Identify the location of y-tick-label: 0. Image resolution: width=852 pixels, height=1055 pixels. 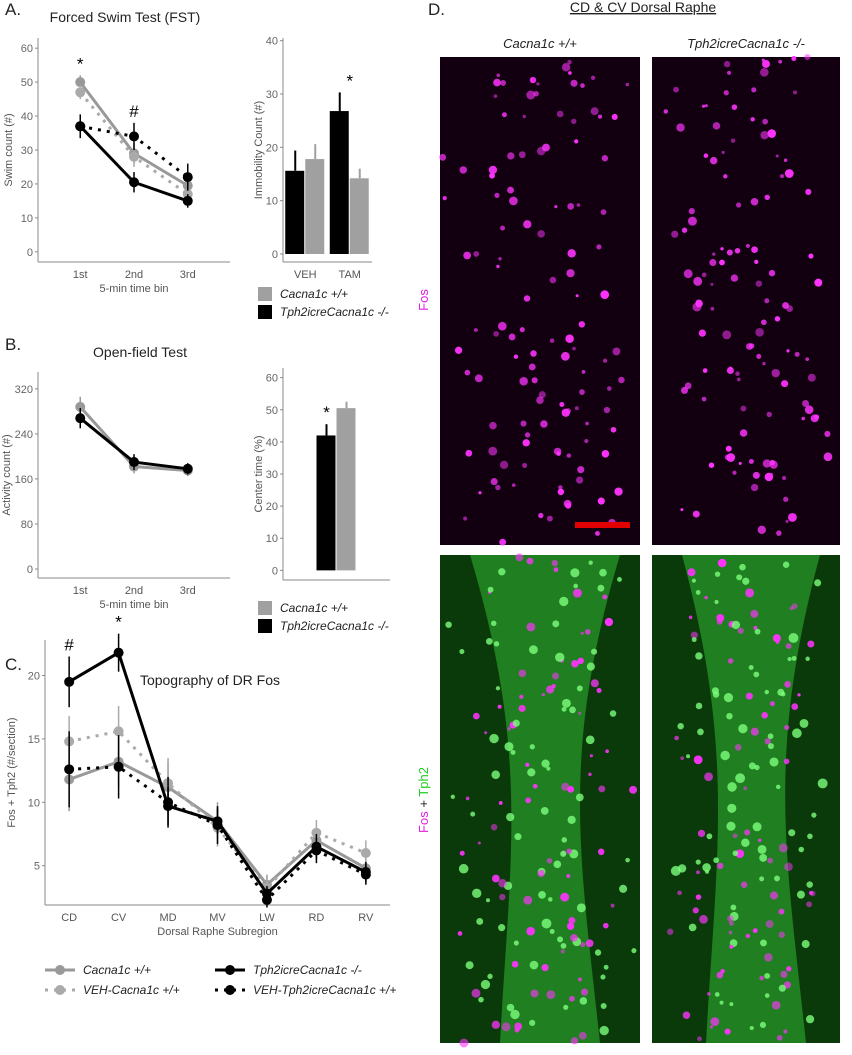
(30, 253).